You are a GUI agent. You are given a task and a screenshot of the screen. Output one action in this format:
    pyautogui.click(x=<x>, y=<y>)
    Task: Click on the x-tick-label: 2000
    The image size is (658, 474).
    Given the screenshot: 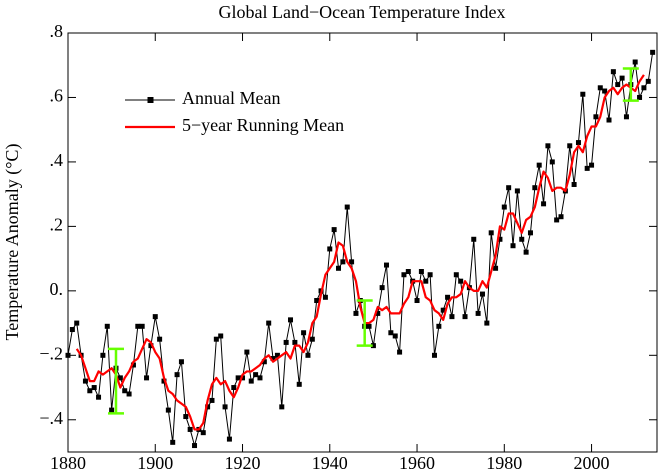 What is the action you would take?
    pyautogui.click(x=592, y=463)
    